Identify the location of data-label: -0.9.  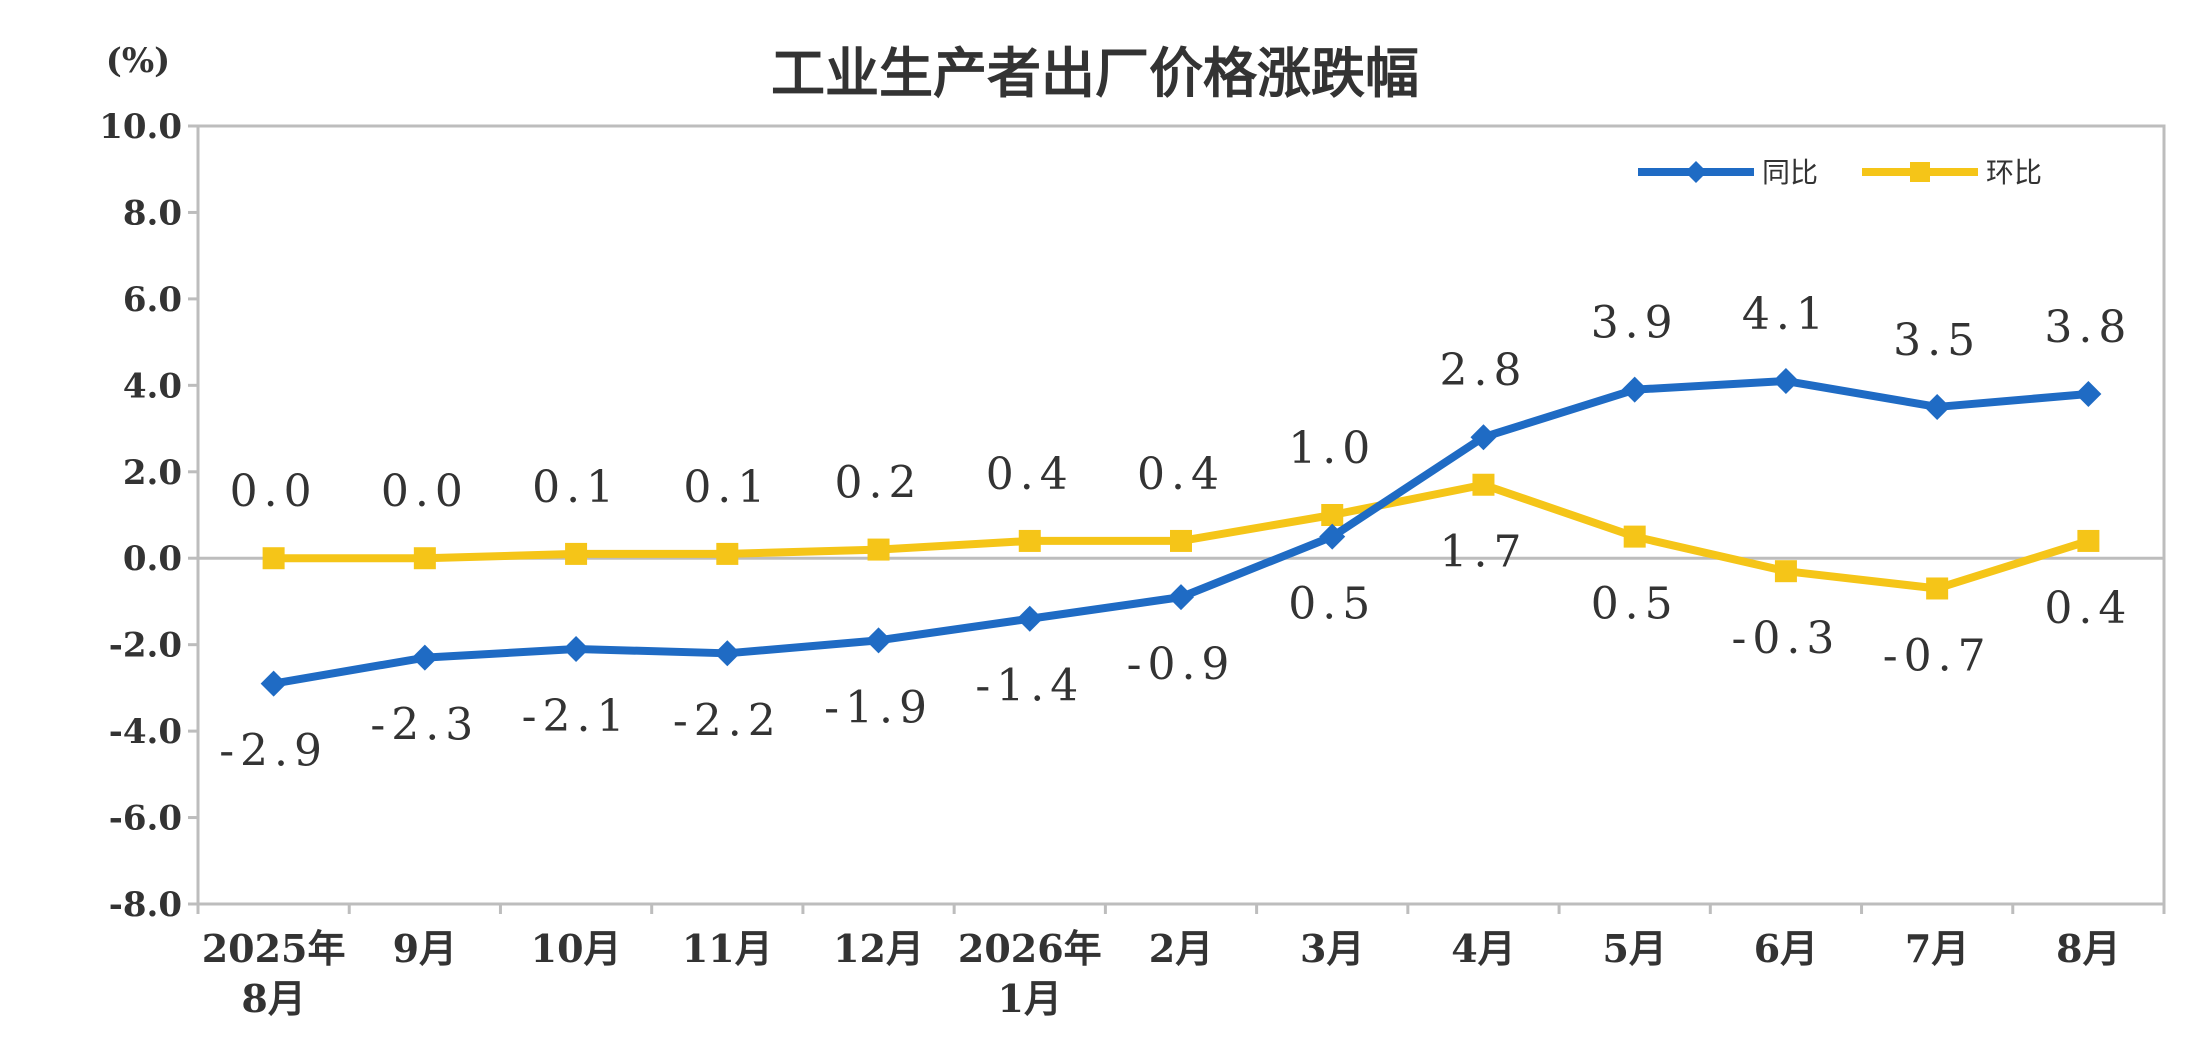
(1181, 664).